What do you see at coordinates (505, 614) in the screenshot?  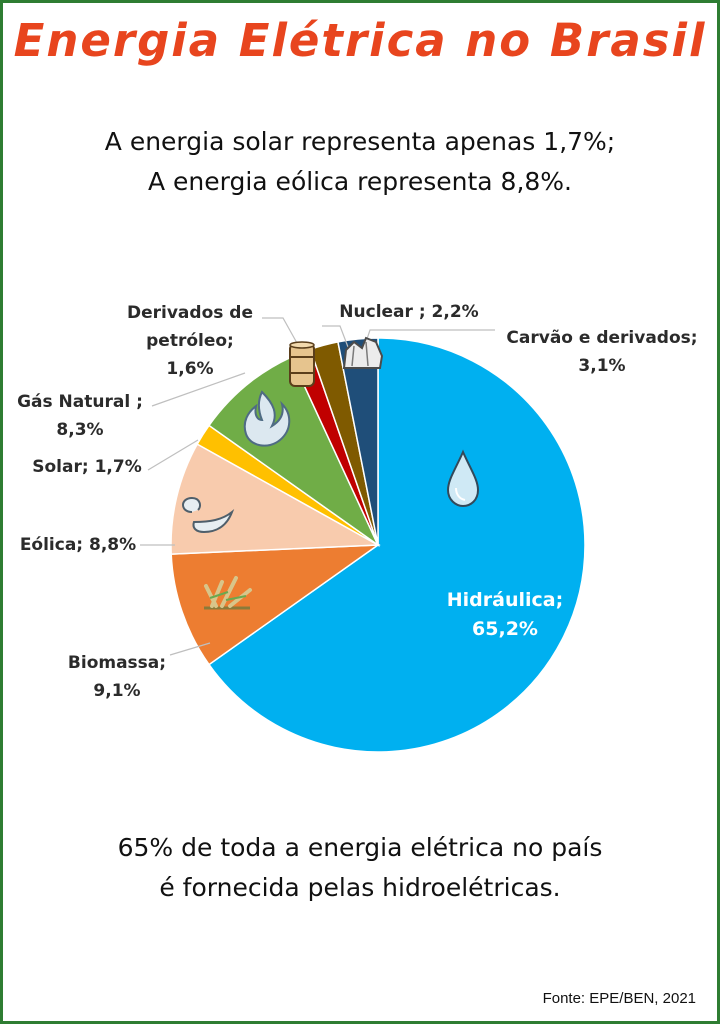 I see `slice-label-hidraulica: Hidráulica; 65,2%` at bounding box center [505, 614].